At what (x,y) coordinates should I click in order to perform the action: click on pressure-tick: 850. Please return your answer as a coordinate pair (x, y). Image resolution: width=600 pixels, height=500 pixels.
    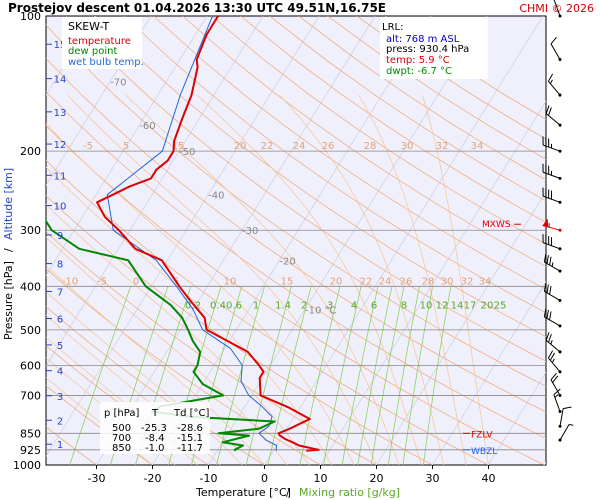
    Looking at the image, I should click on (30, 433).